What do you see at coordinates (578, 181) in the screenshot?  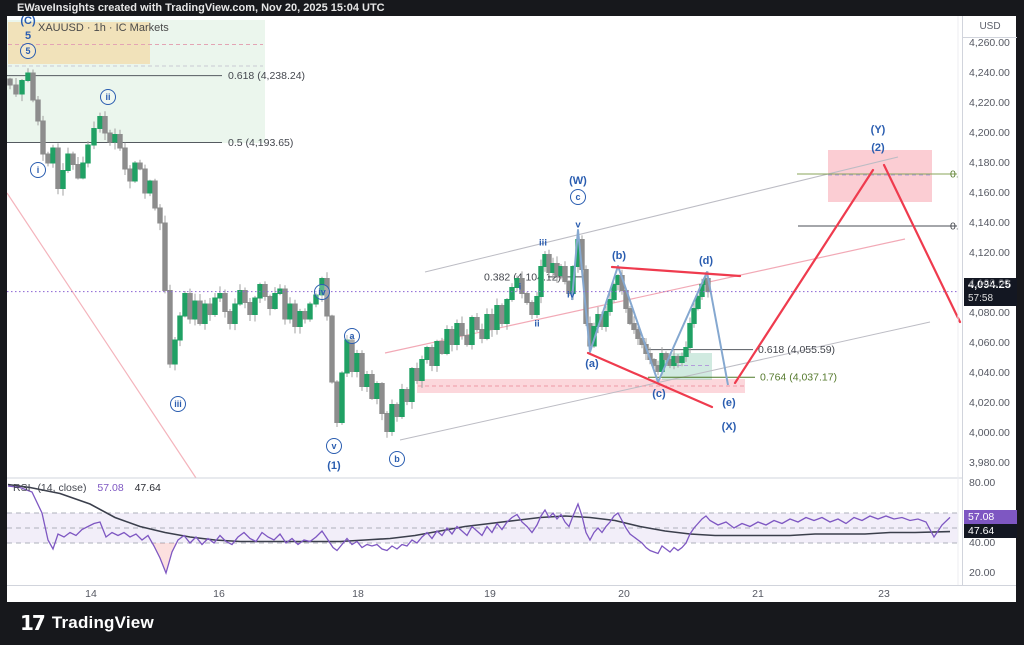 I see `wave-label-W: (W)` at bounding box center [578, 181].